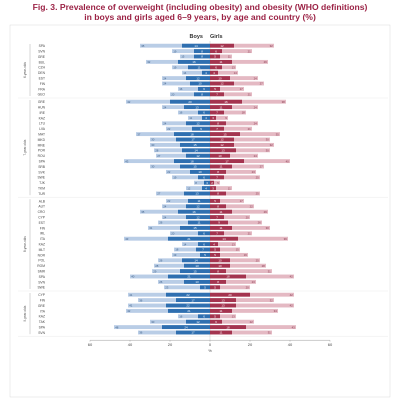 The width and height of the screenshot is (400, 400). What do you see at coordinates (127, 239) in the screenshot?
I see `label-boys-overweight: 43` at bounding box center [127, 239].